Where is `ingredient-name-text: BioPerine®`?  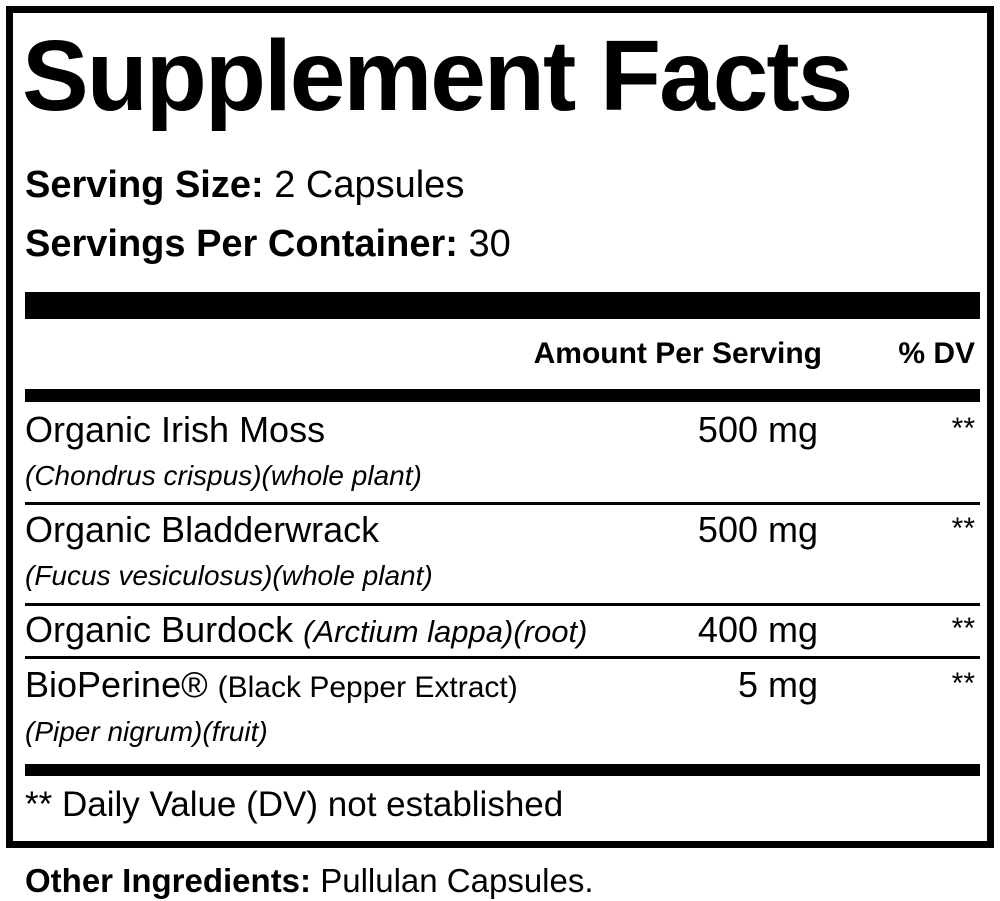
ingredient-name-text: BioPerine® is located at coordinates (116, 684).